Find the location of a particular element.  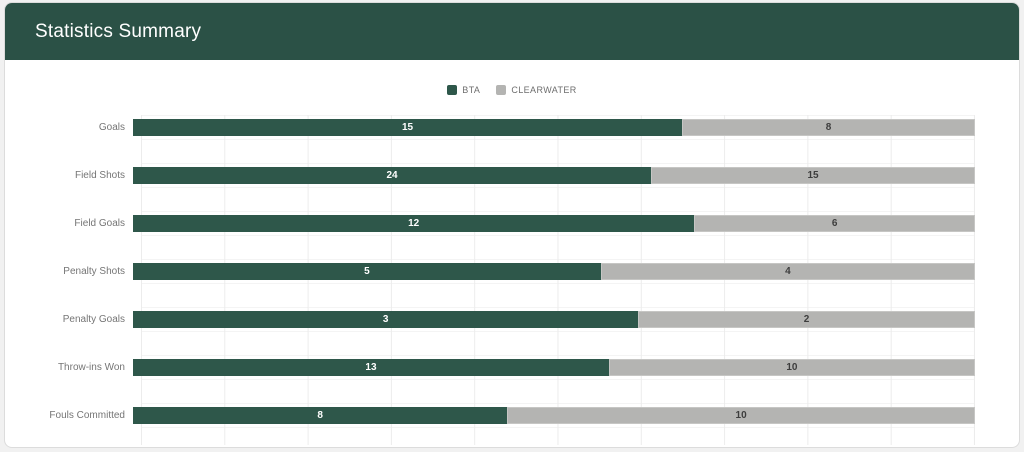

bta-bar-segment: 8 is located at coordinates (320, 415).